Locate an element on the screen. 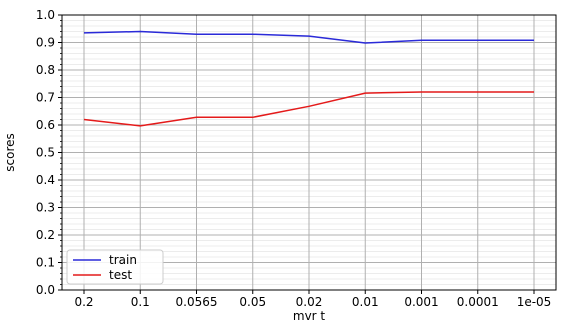 This screenshot has height=322, width=564. legend-label-test: test is located at coordinates (120, 275).